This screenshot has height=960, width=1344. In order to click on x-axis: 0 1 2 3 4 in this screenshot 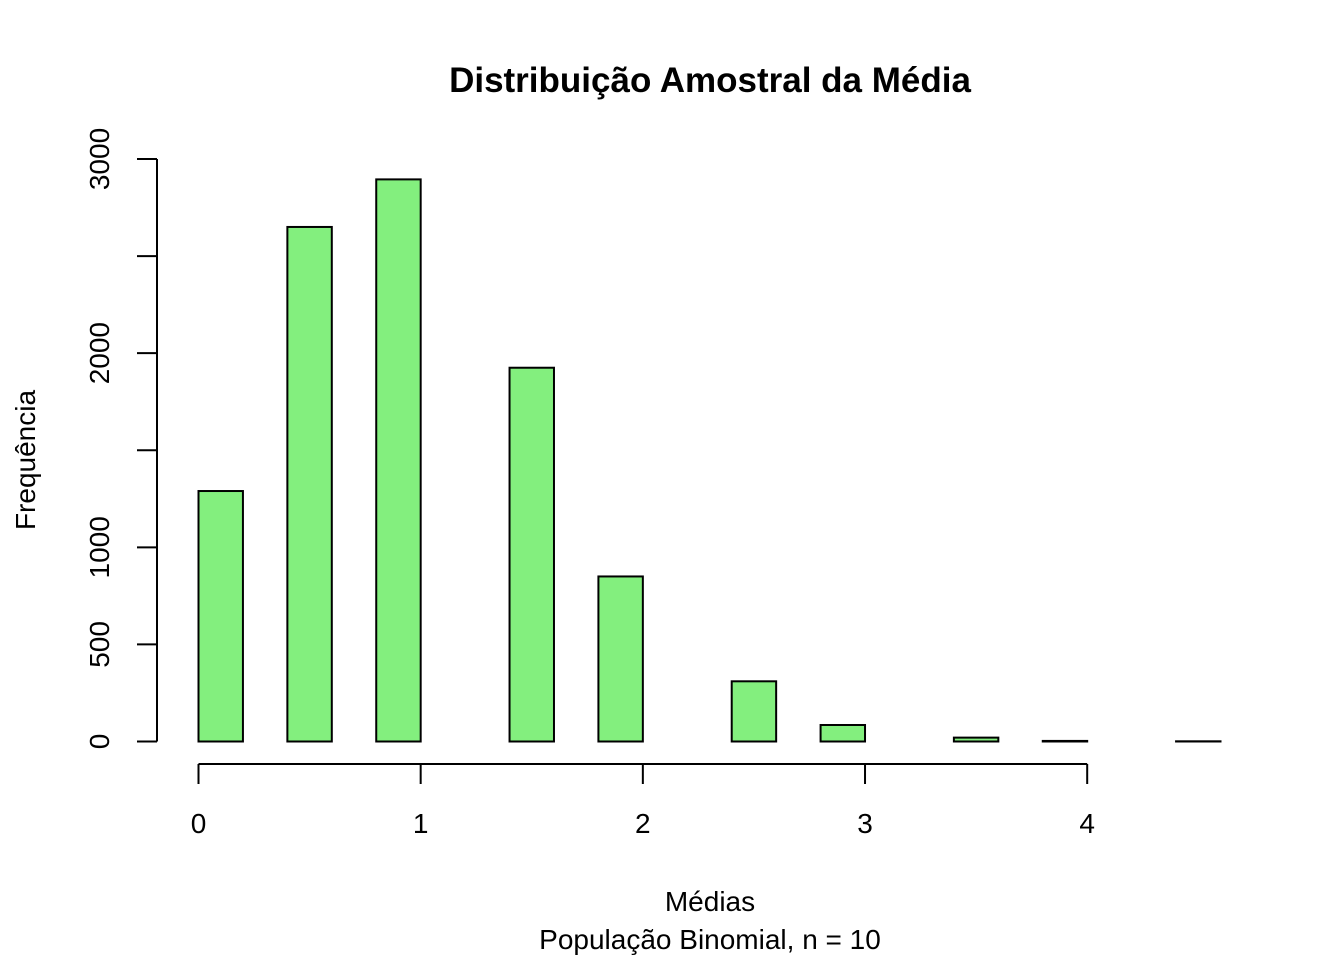, I will do `click(643, 801)`.